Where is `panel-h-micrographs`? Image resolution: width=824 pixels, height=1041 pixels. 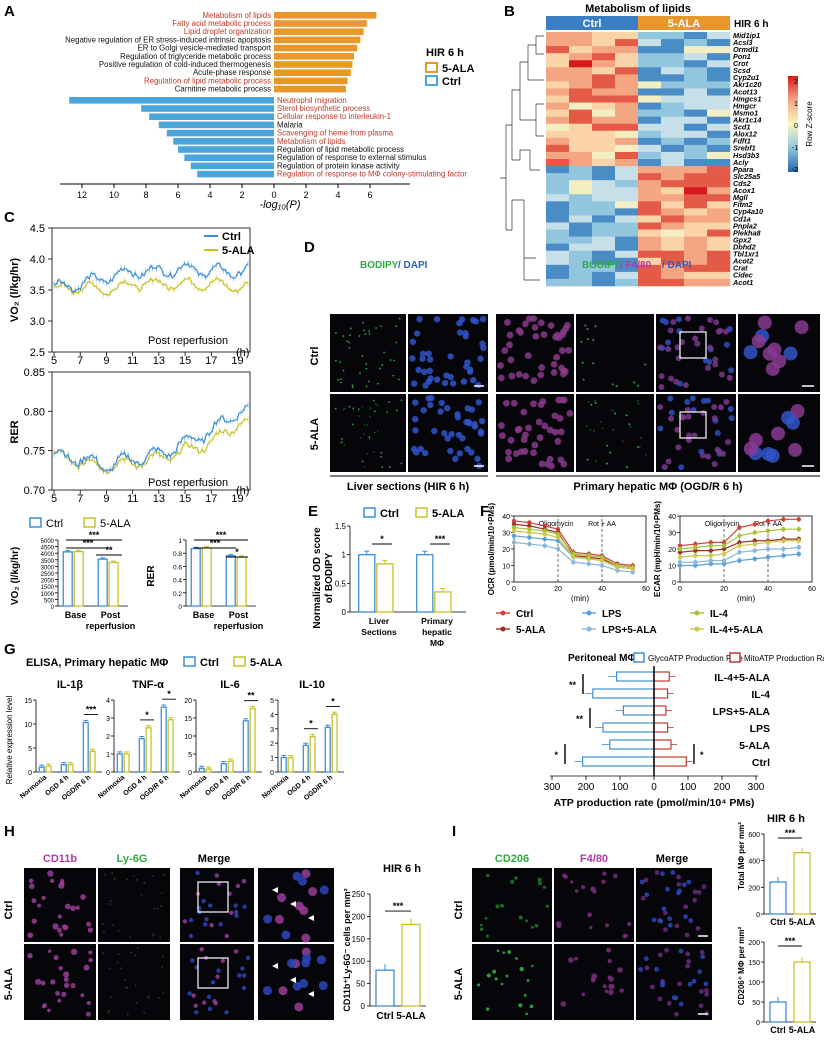
panel-h-micrographs is located at coordinates (179, 944).